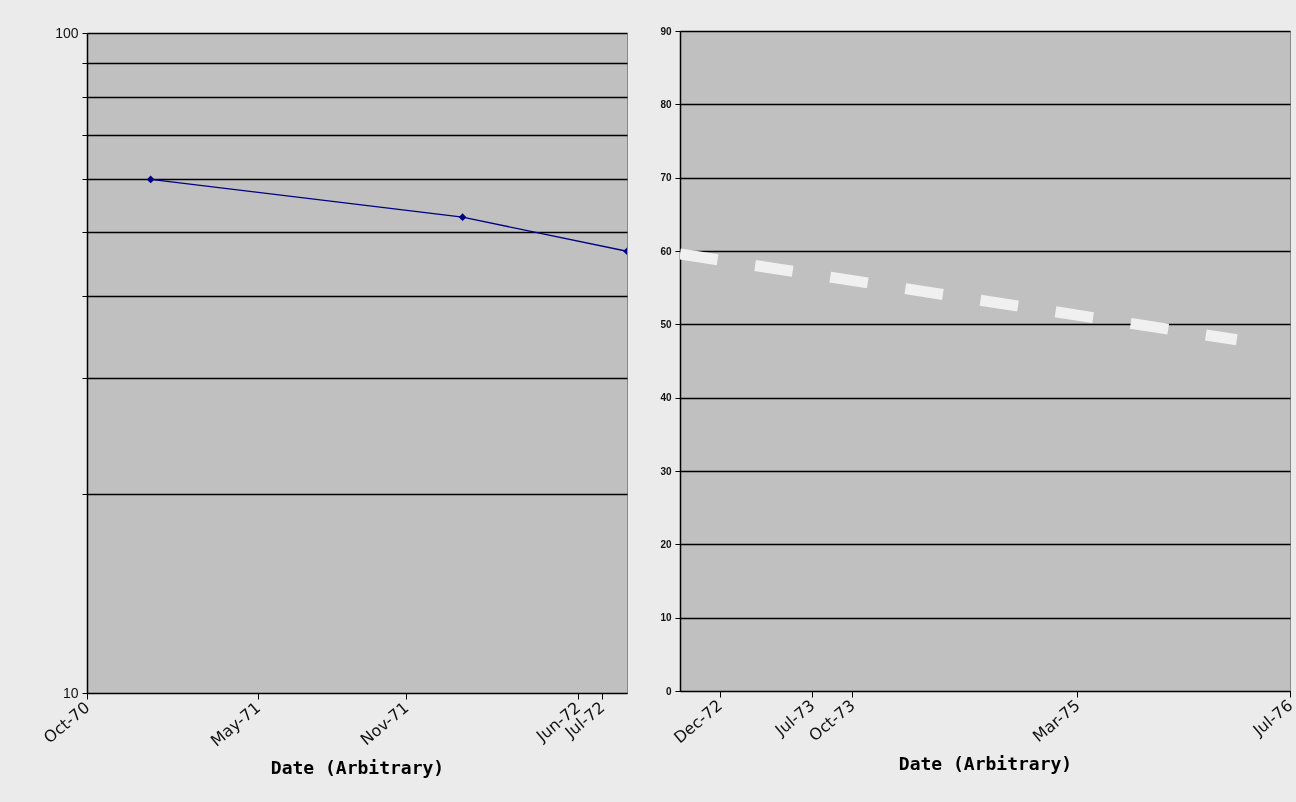 This screenshot has width=1296, height=802. I want to click on y-tick-label: 30, so click(666, 471).